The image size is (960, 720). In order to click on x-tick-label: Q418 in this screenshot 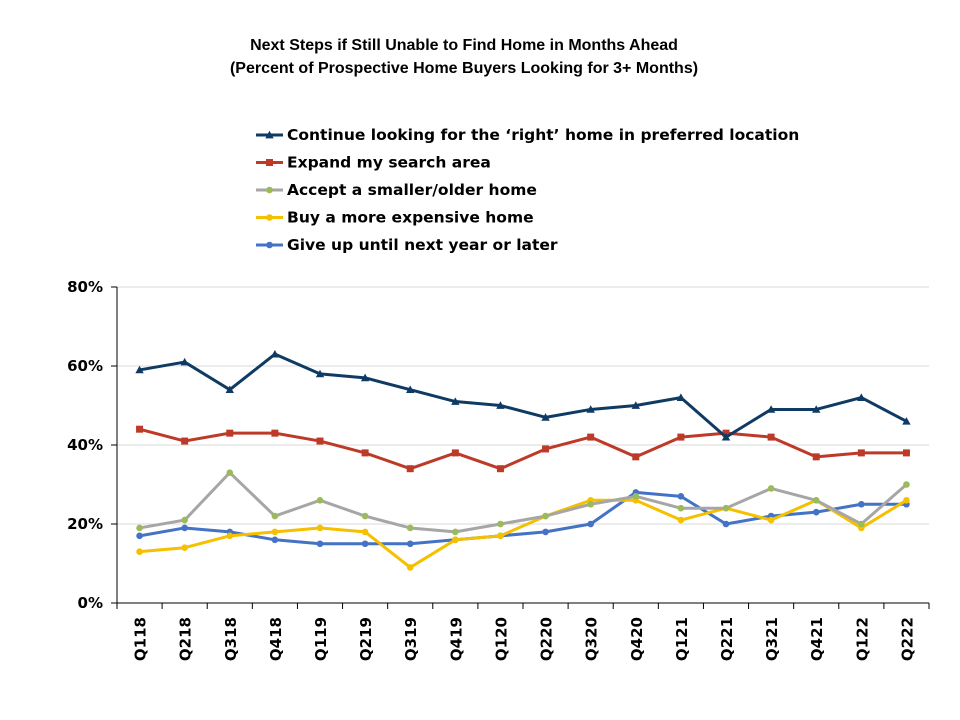, I will do `click(276, 639)`.